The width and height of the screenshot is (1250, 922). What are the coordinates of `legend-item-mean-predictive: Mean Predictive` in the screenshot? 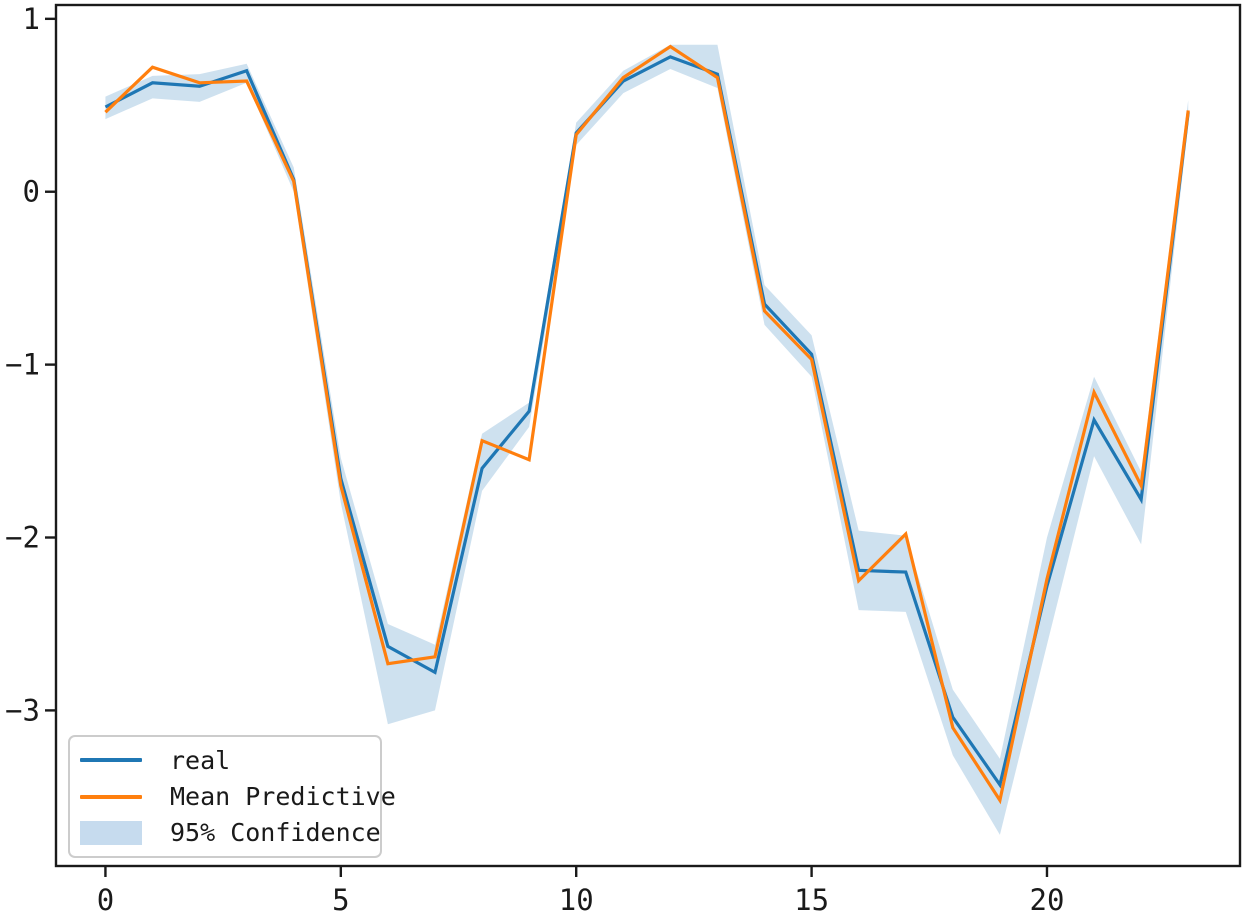 It's located at (238, 797).